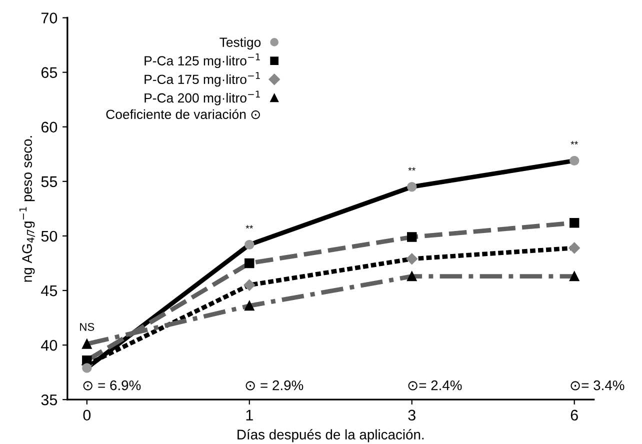  Describe the element at coordinates (87, 415) in the screenshot. I see `x-tick-label: 0` at that location.